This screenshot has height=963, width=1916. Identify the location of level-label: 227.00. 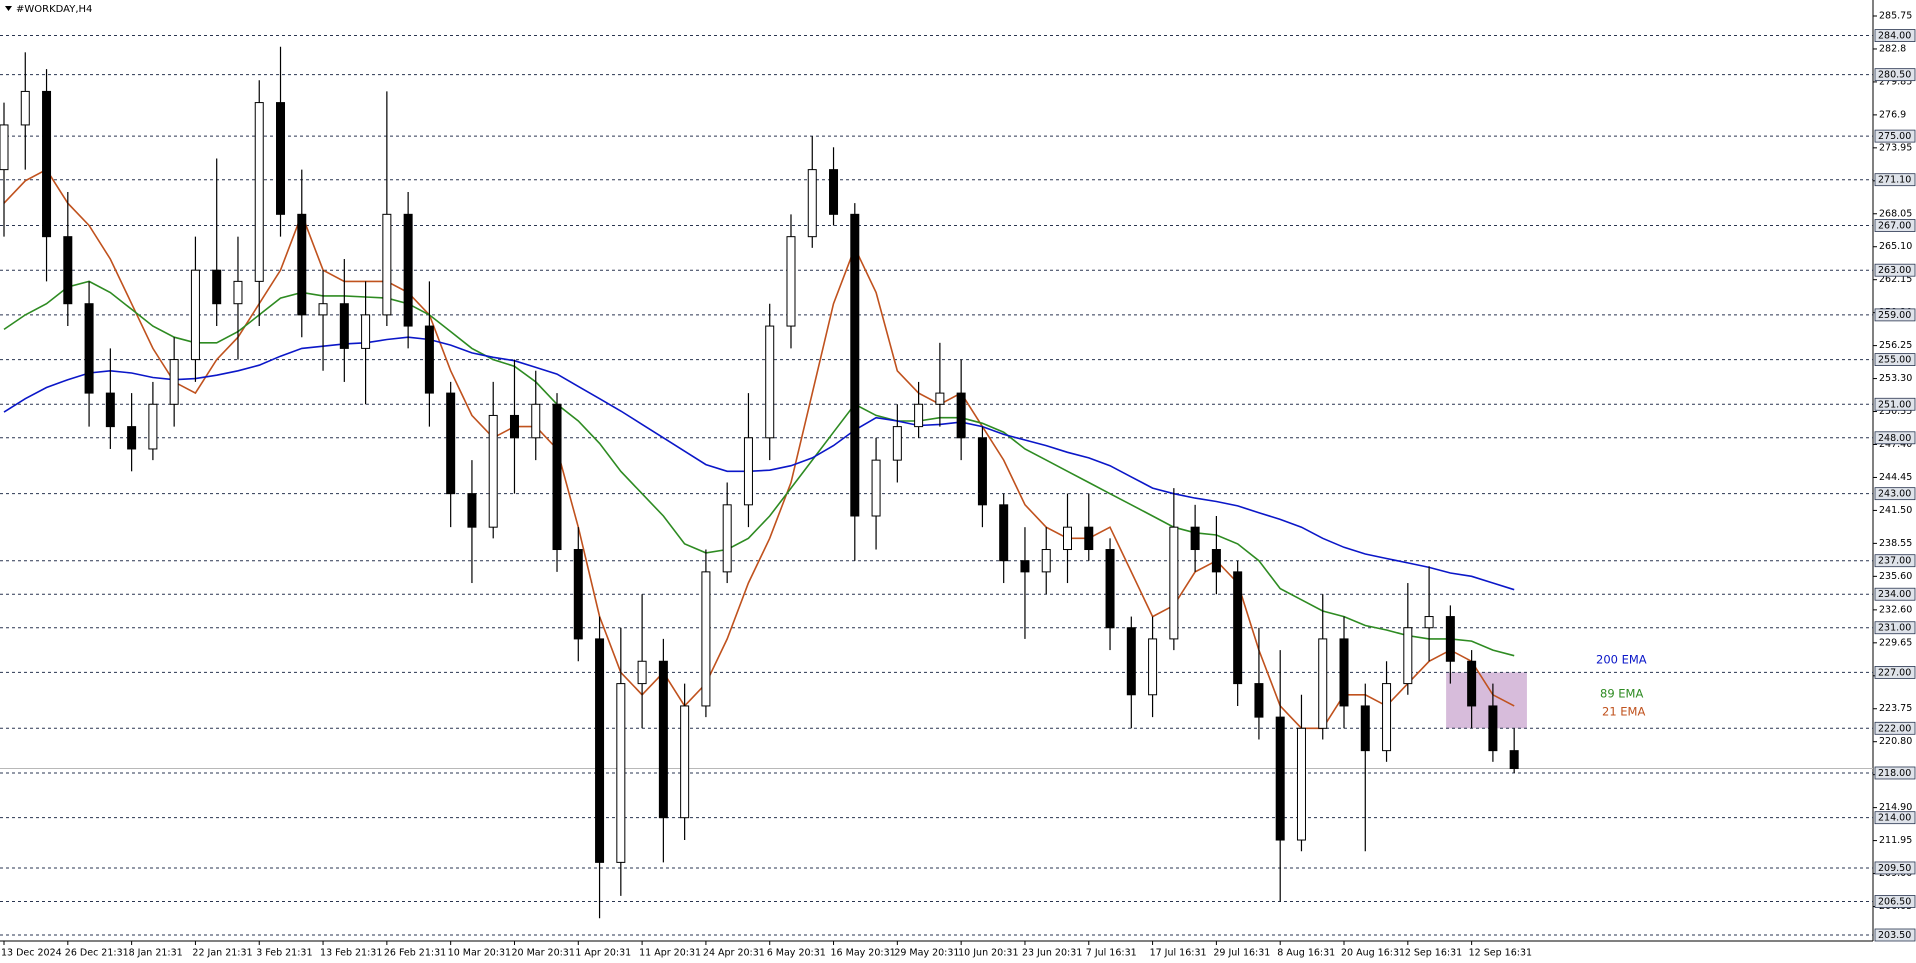
(1894, 672).